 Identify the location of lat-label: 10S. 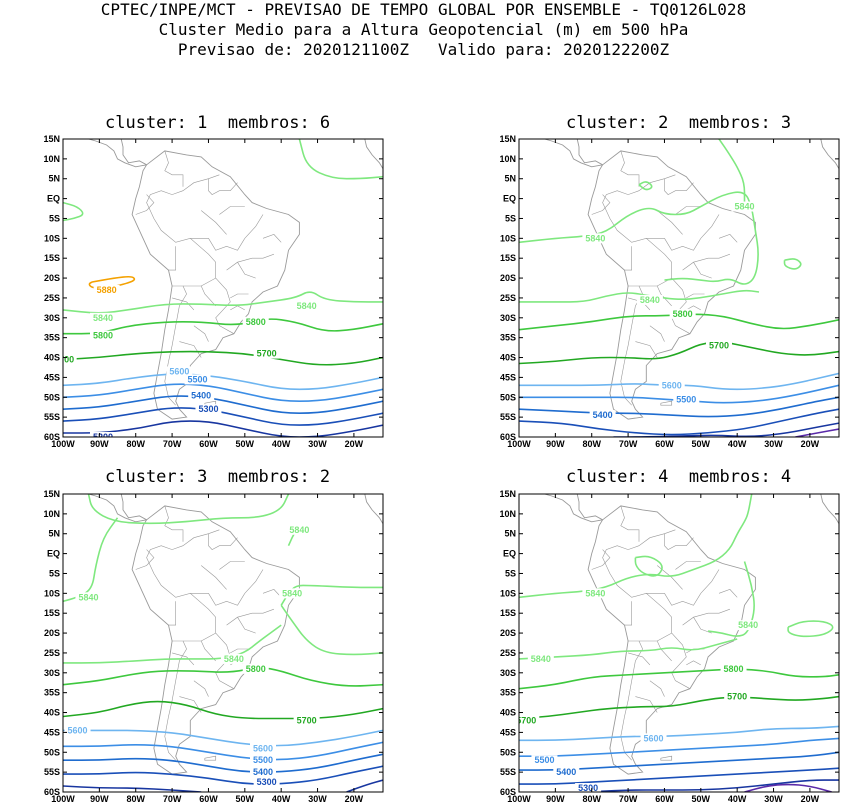
(52, 238).